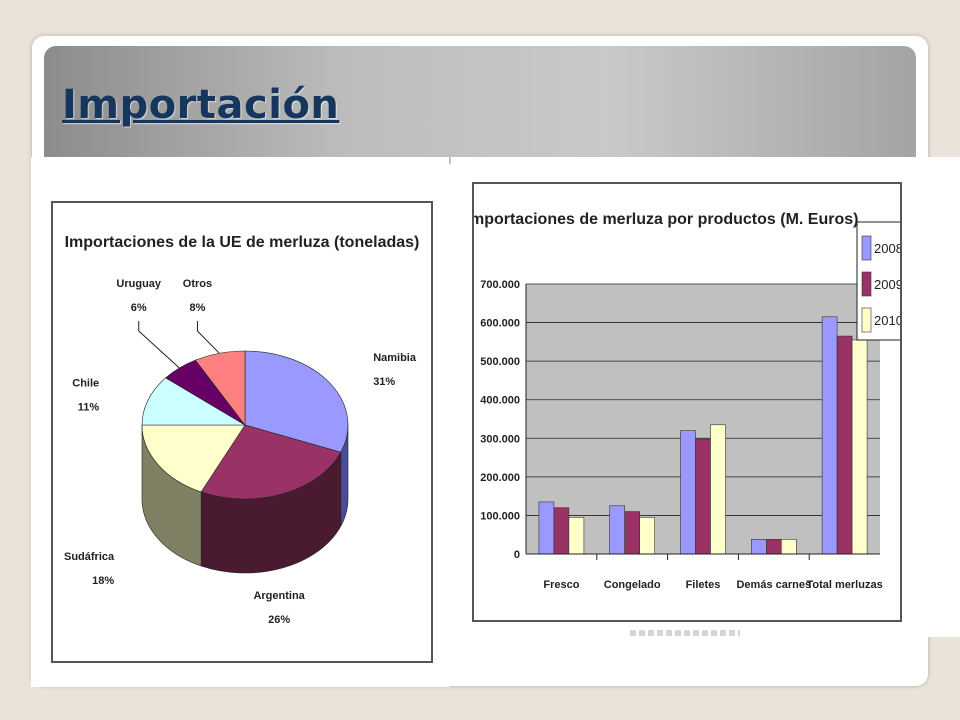  Describe the element at coordinates (500, 516) in the screenshot. I see `y-tick-label: 100.000` at that location.